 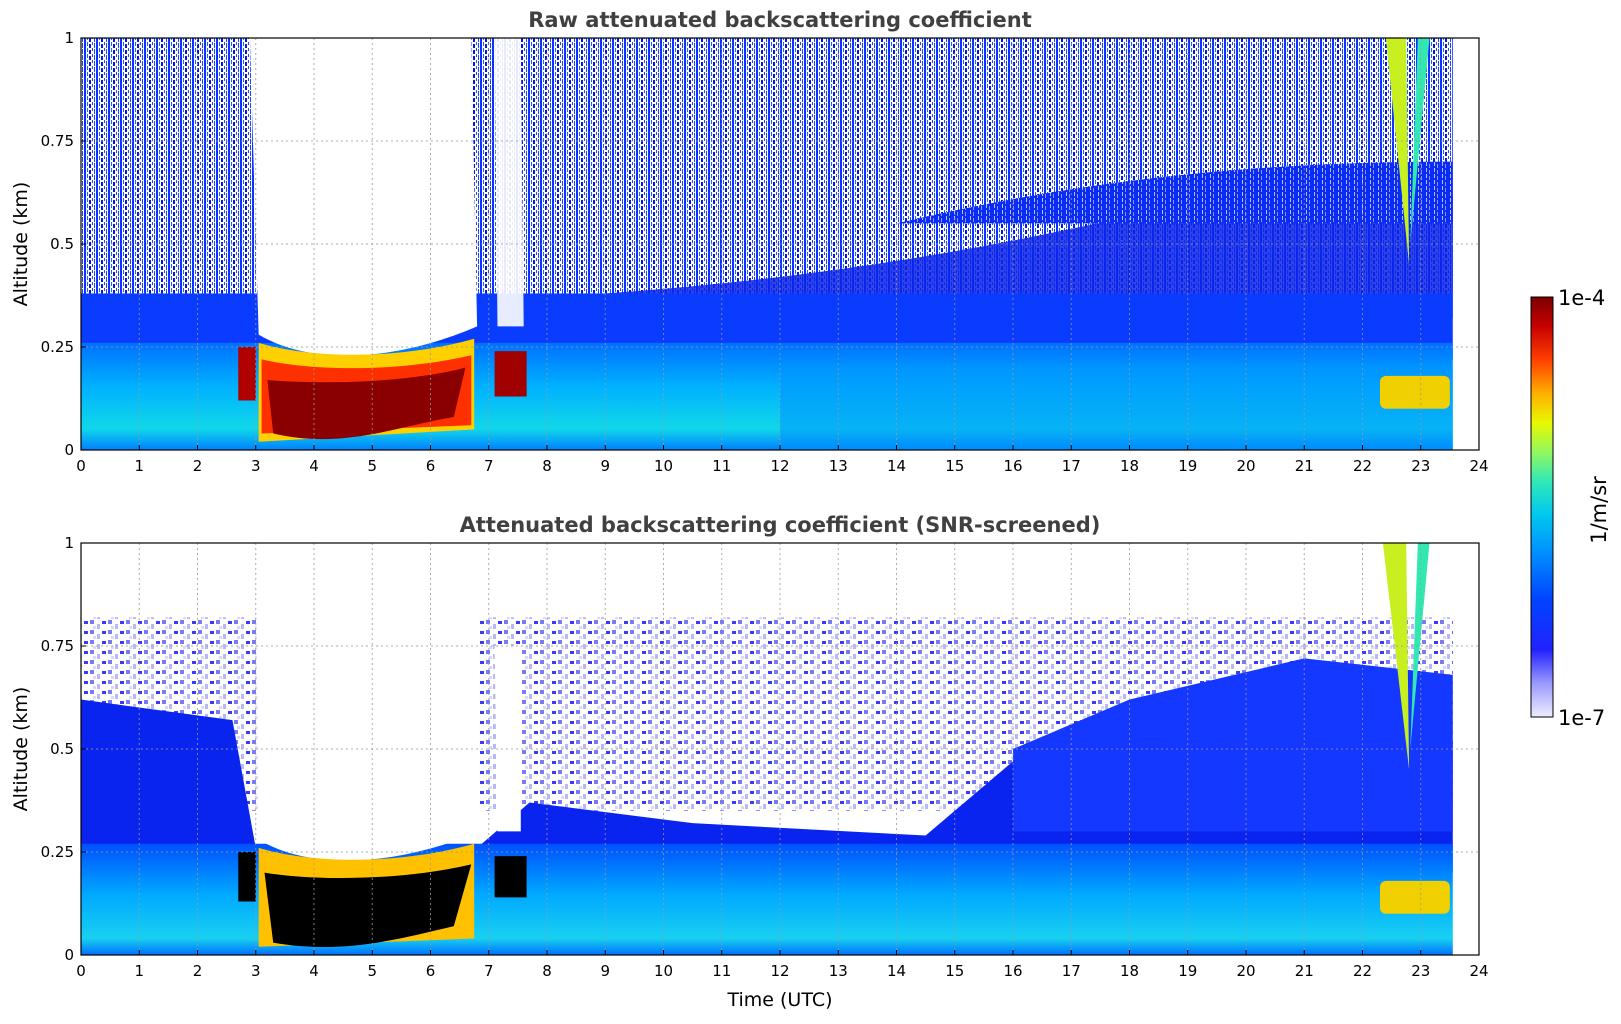 I want to click on bottom-x-tick-label: 19, so click(x=1187, y=971).